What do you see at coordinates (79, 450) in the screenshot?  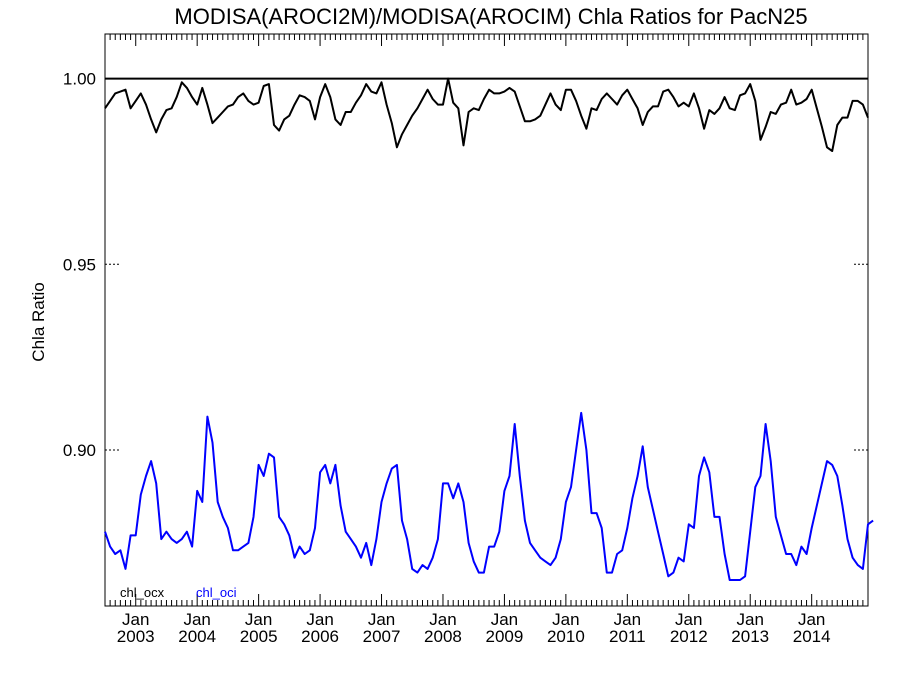 I see `y-tick-label: 0.90` at bounding box center [79, 450].